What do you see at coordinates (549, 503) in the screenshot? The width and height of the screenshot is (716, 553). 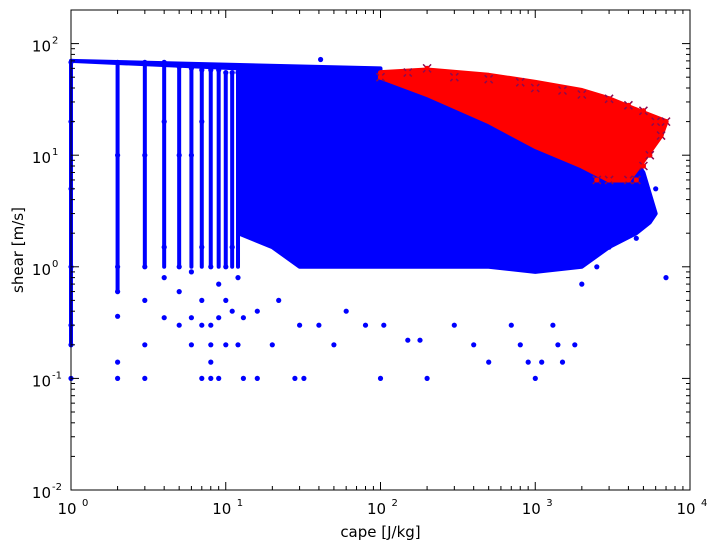 I see `x-tick-exponent: 3` at bounding box center [549, 503].